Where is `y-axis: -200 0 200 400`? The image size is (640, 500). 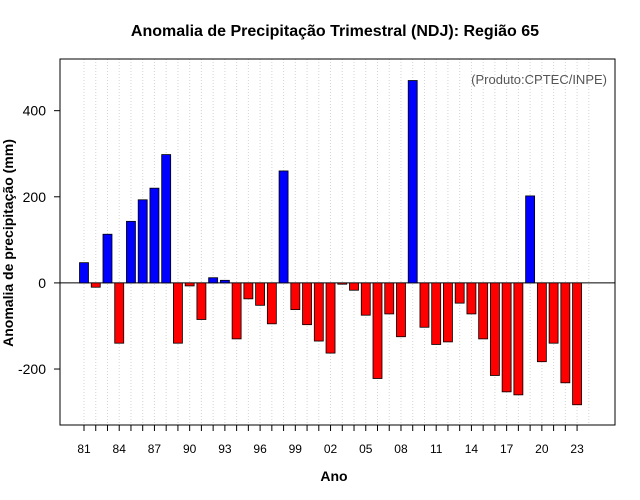 y-axis: -200 0 200 400 is located at coordinates (39, 240).